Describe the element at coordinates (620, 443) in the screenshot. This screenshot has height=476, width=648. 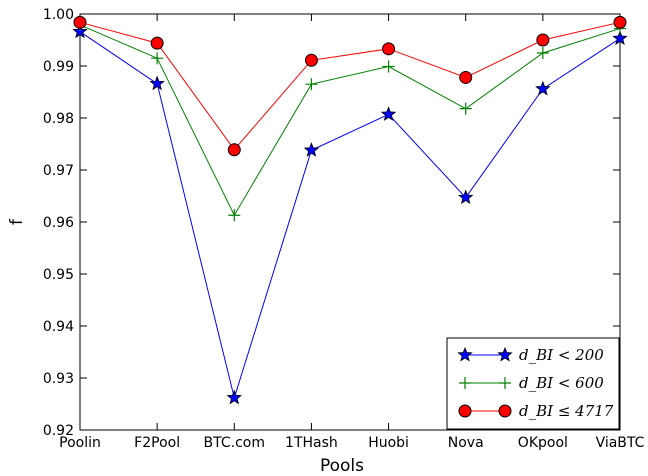
I see `x-tick-label: ViaBTC` at that location.